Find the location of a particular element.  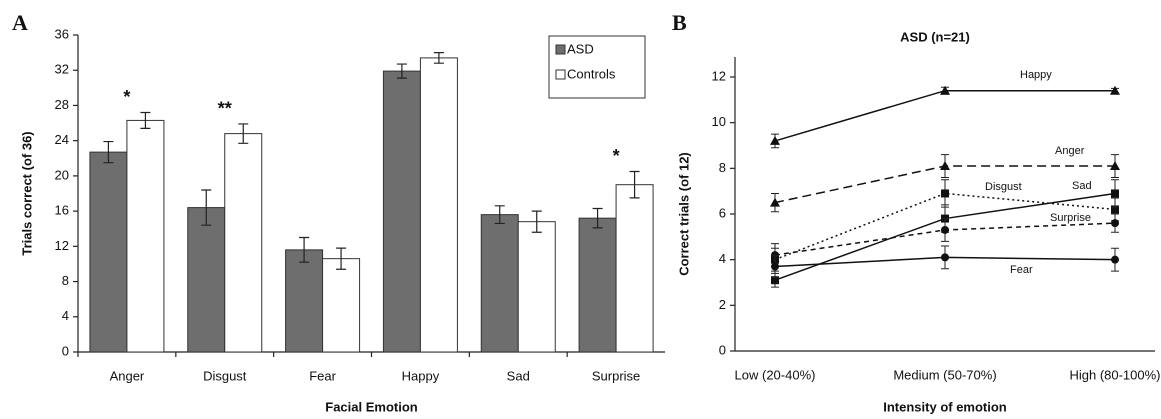

x-tick-label: High (80-100%) is located at coordinates (1114, 374).